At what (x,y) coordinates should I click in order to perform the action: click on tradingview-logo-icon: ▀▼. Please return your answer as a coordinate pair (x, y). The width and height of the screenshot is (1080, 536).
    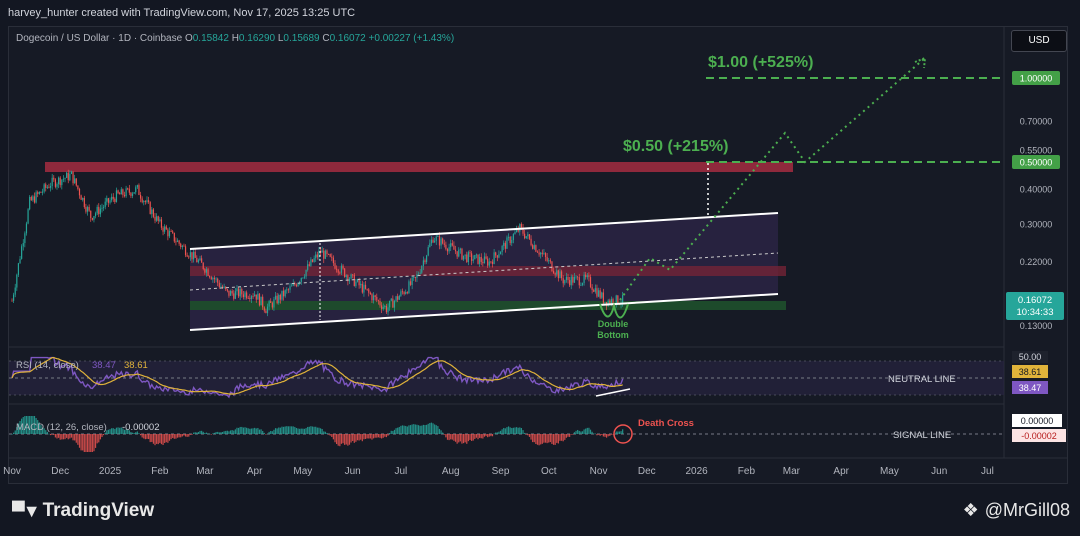
    Looking at the image, I should click on (26, 510).